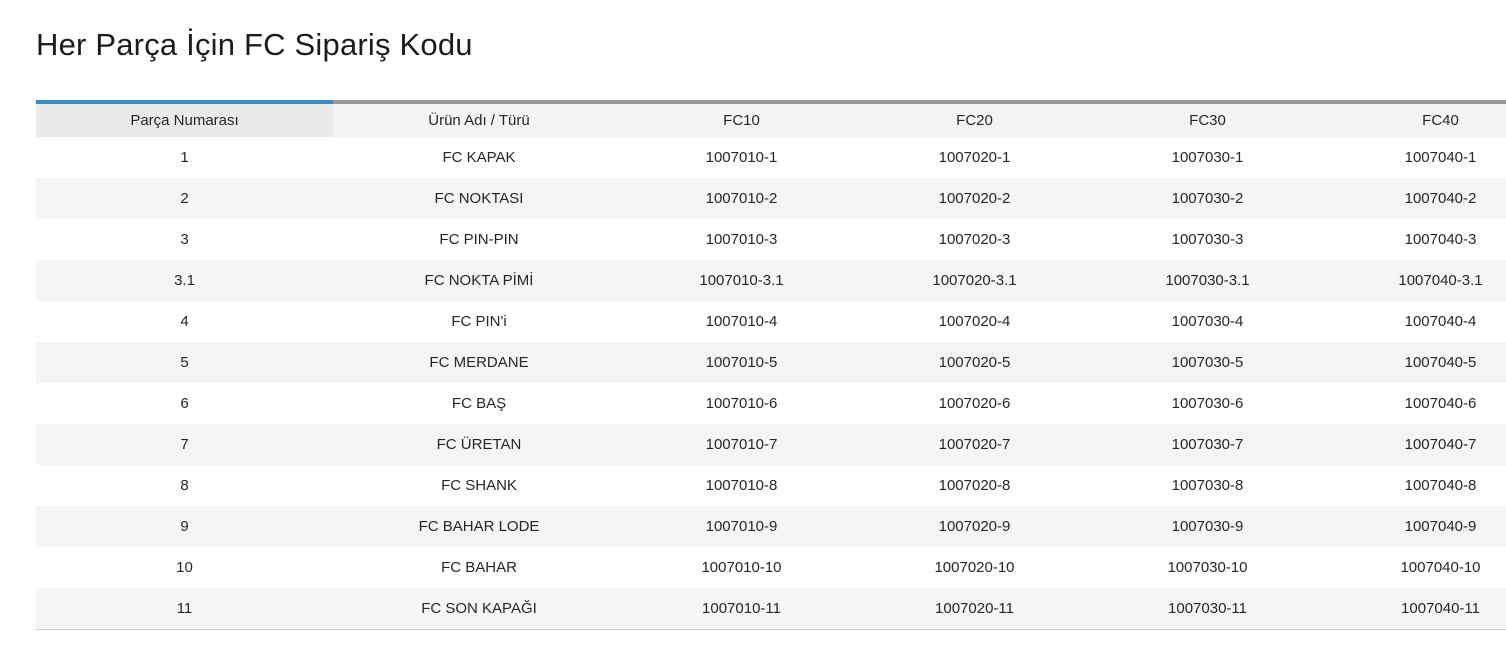  What do you see at coordinates (974, 198) in the screenshot?
I see `fc20-code-cell: 1007020-2` at bounding box center [974, 198].